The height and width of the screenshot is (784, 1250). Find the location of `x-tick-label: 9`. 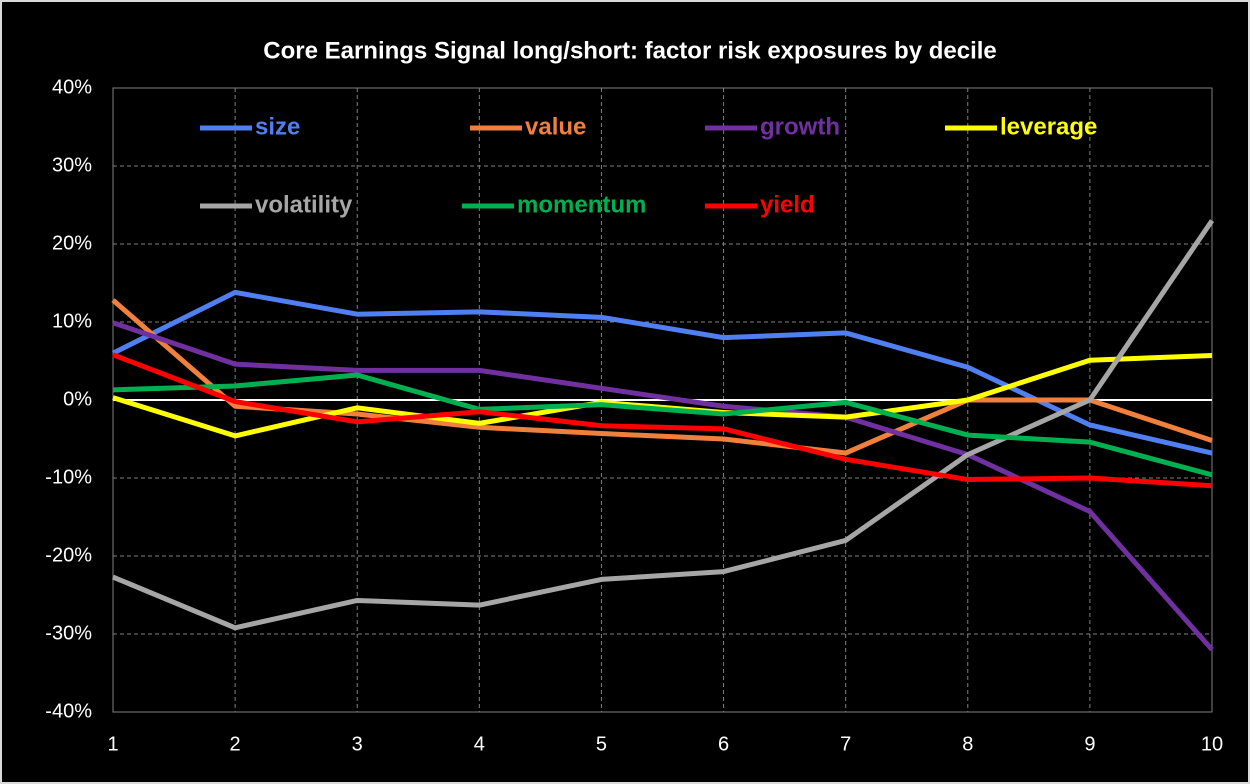

x-tick-label: 9 is located at coordinates (1089, 744).